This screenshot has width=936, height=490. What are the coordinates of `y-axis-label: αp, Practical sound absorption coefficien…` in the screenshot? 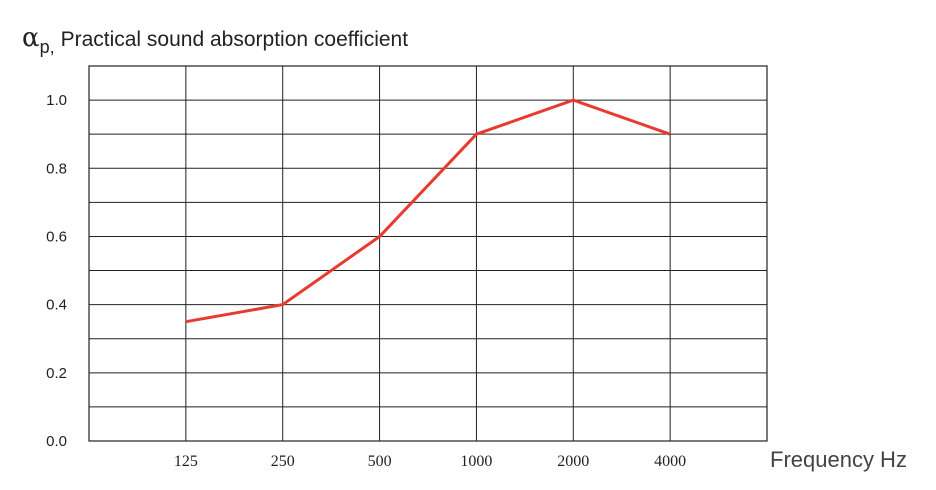 It's located at (215, 40).